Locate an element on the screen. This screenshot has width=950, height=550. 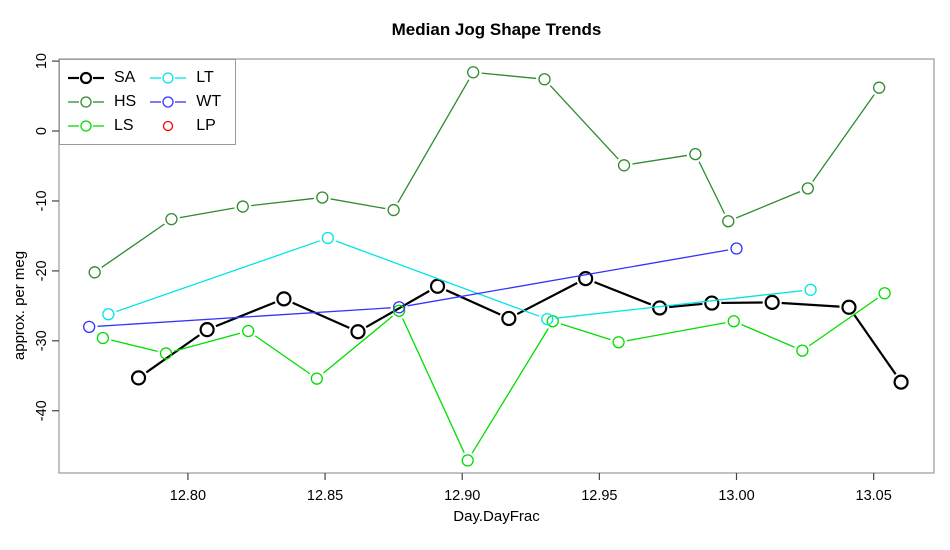
legend-item-sa: SA is located at coordinates (102, 78).